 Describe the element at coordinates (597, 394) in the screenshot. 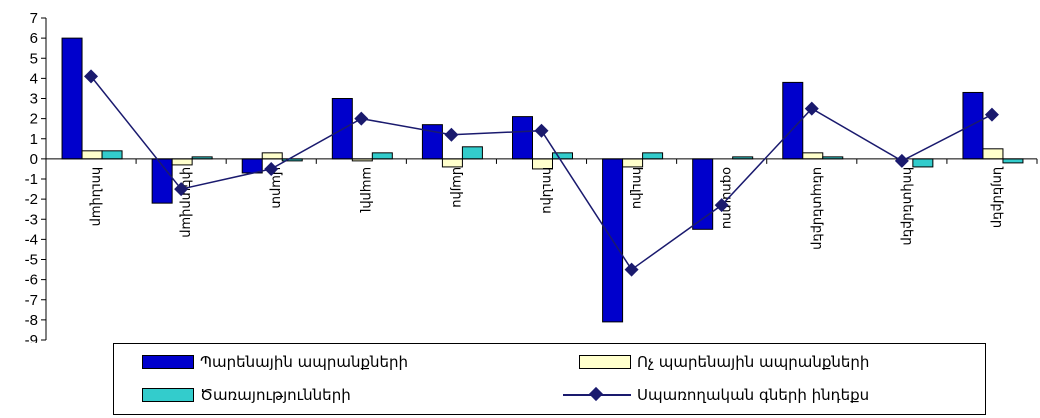

I see `legend-swatch-cpi` at that location.